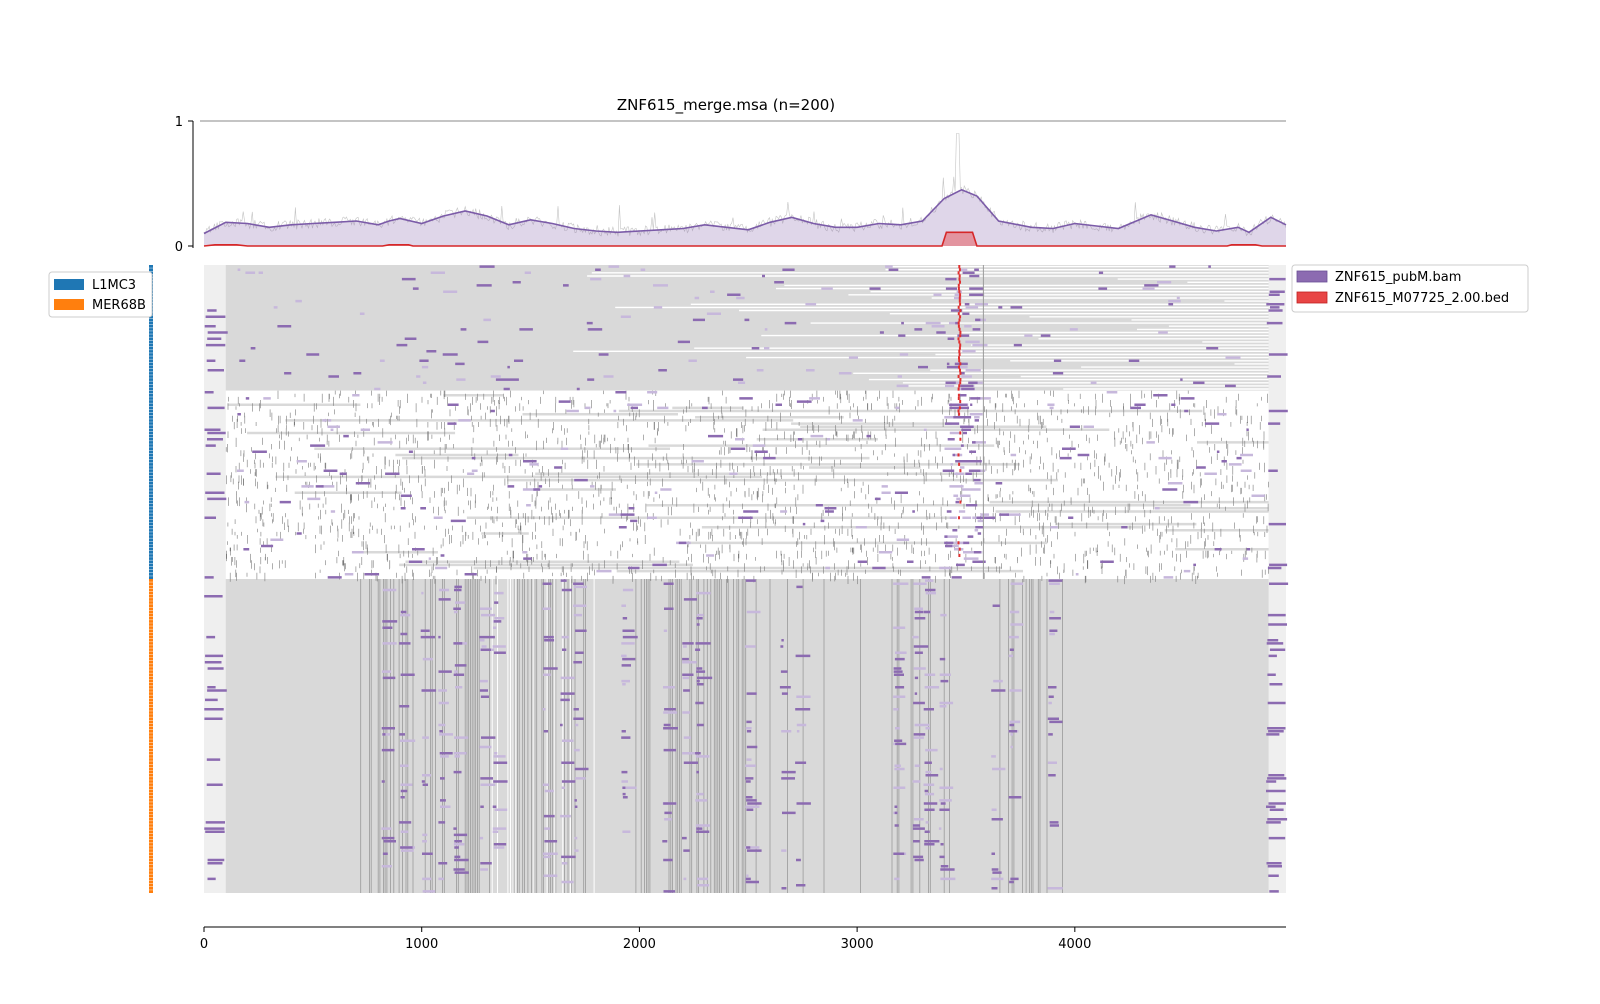  I want to click on track-legend: ZNF615_pubM.bam ZNF615_M07725_2.00.bed, so click(1410, 288).